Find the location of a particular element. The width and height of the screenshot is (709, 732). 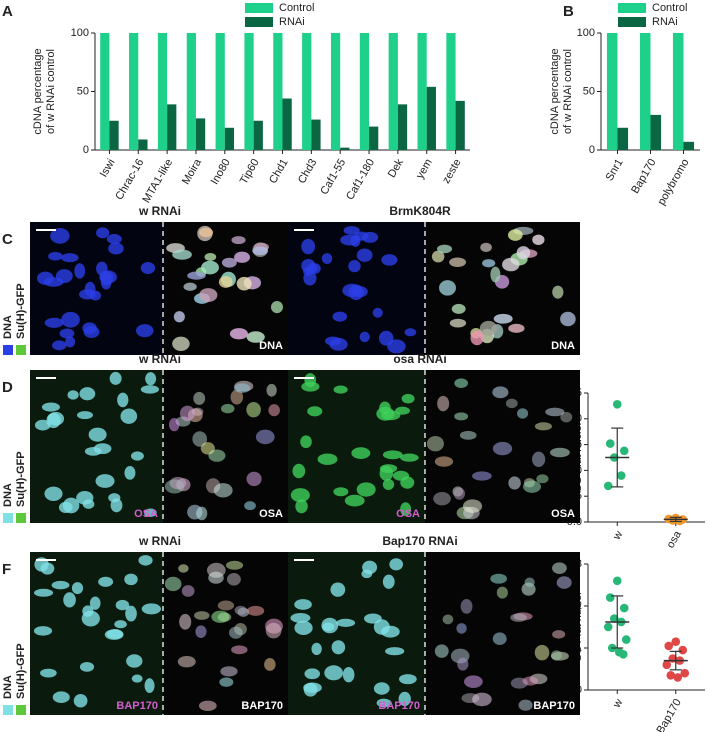

x-tick-label: osa is located at coordinates (675, 539).